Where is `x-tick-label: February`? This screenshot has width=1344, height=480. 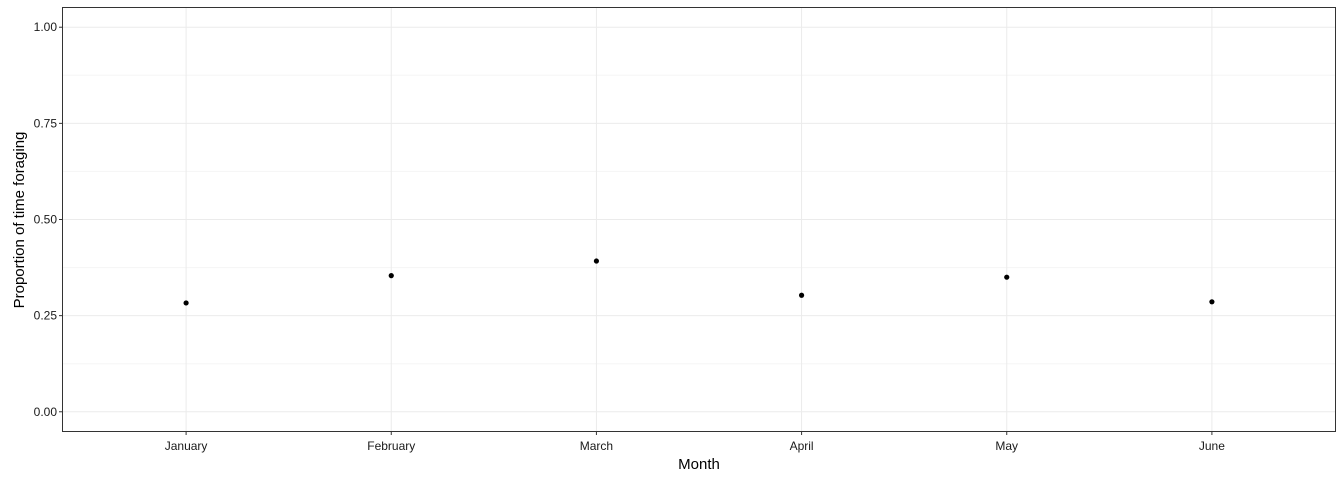 x-tick-label: February is located at coordinates (391, 446).